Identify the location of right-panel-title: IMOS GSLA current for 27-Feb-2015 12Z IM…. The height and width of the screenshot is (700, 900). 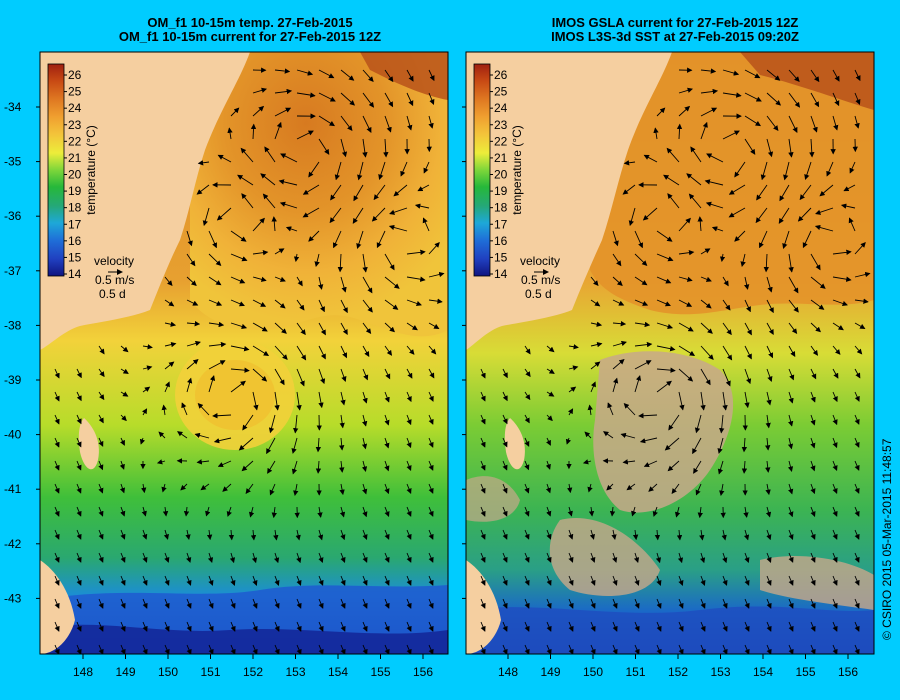
(675, 30).